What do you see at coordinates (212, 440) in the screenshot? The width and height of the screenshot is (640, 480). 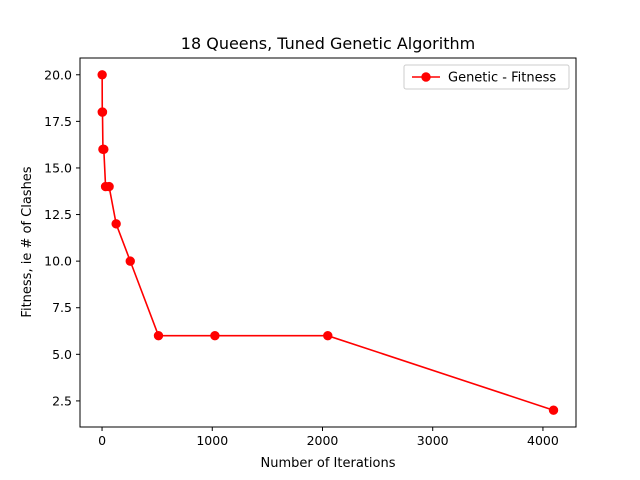 I see `x-tick-label: 1000` at bounding box center [212, 440].